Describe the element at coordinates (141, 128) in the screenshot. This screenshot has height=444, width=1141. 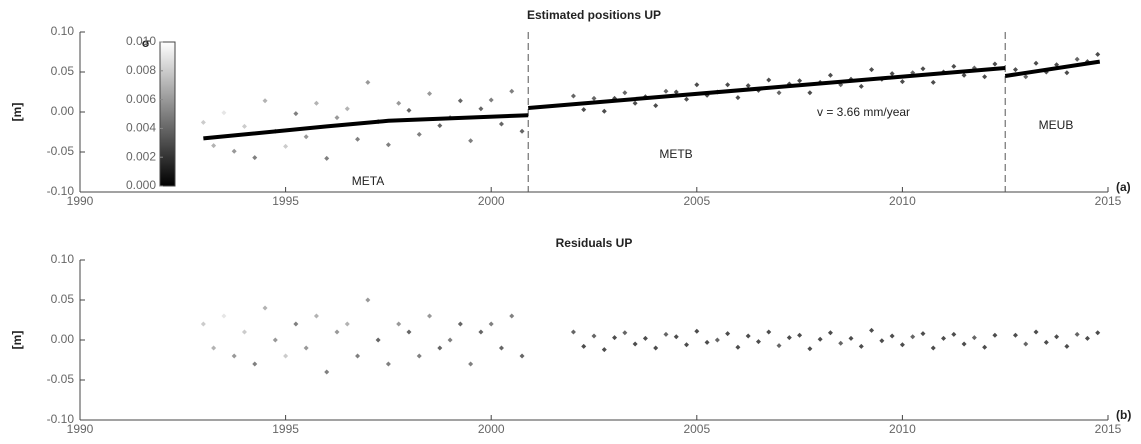
I see `colorbar-tick-label: 0.004` at that location.